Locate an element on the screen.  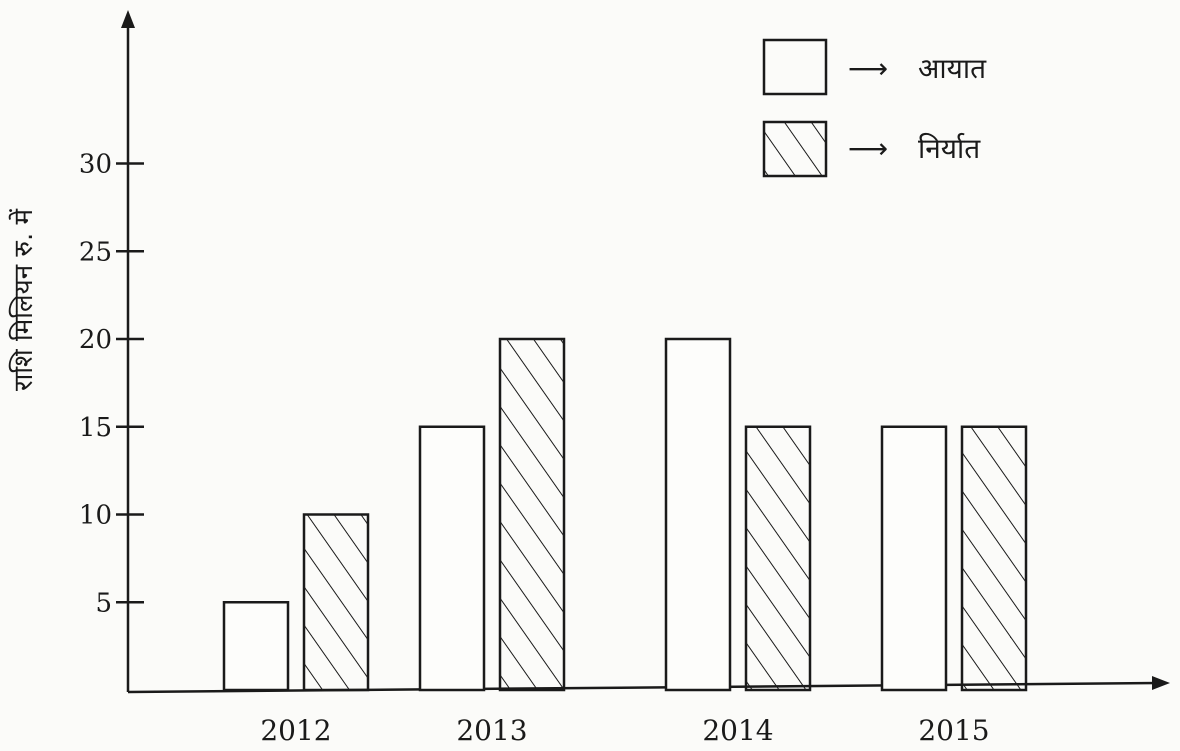
bar-imports-2013 is located at coordinates (452, 558).